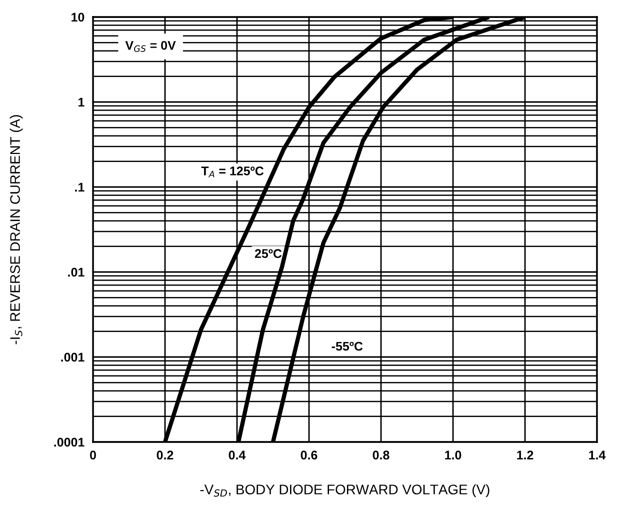  I want to click on series-label: T$_{A}$ = 125ºC, so click(232, 172).